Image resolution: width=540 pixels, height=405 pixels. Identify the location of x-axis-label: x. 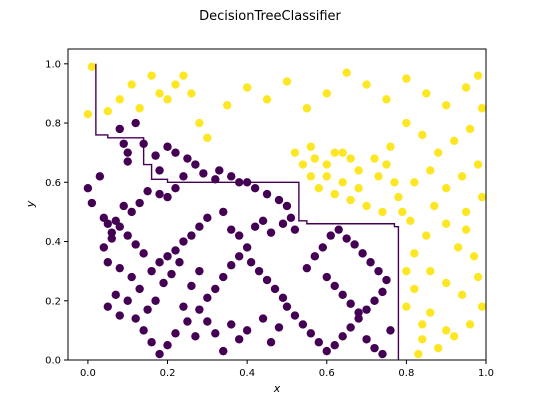
(277, 388).